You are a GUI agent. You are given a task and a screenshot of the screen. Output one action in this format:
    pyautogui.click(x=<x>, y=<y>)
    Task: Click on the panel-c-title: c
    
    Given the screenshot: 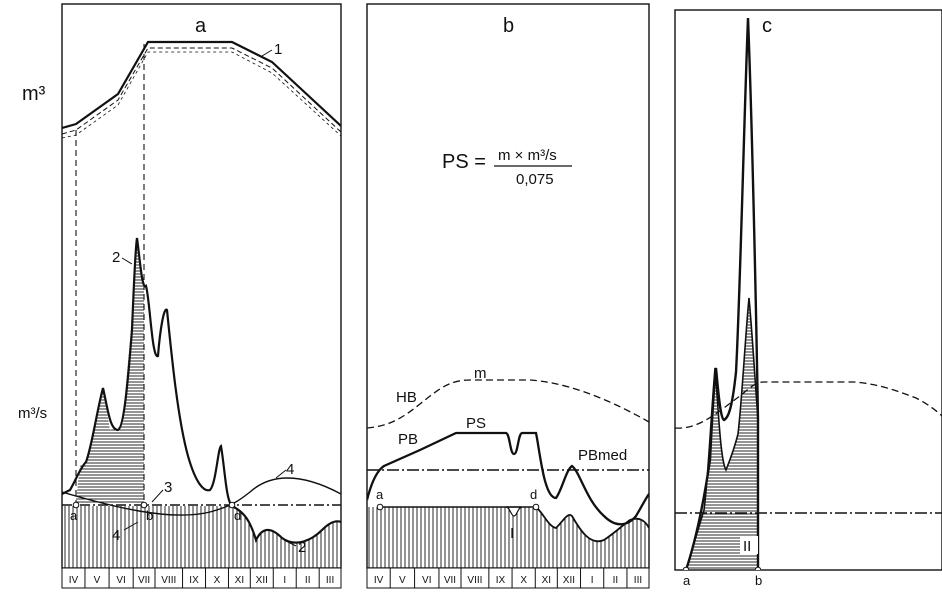 What is the action you would take?
    pyautogui.click(x=767, y=26)
    